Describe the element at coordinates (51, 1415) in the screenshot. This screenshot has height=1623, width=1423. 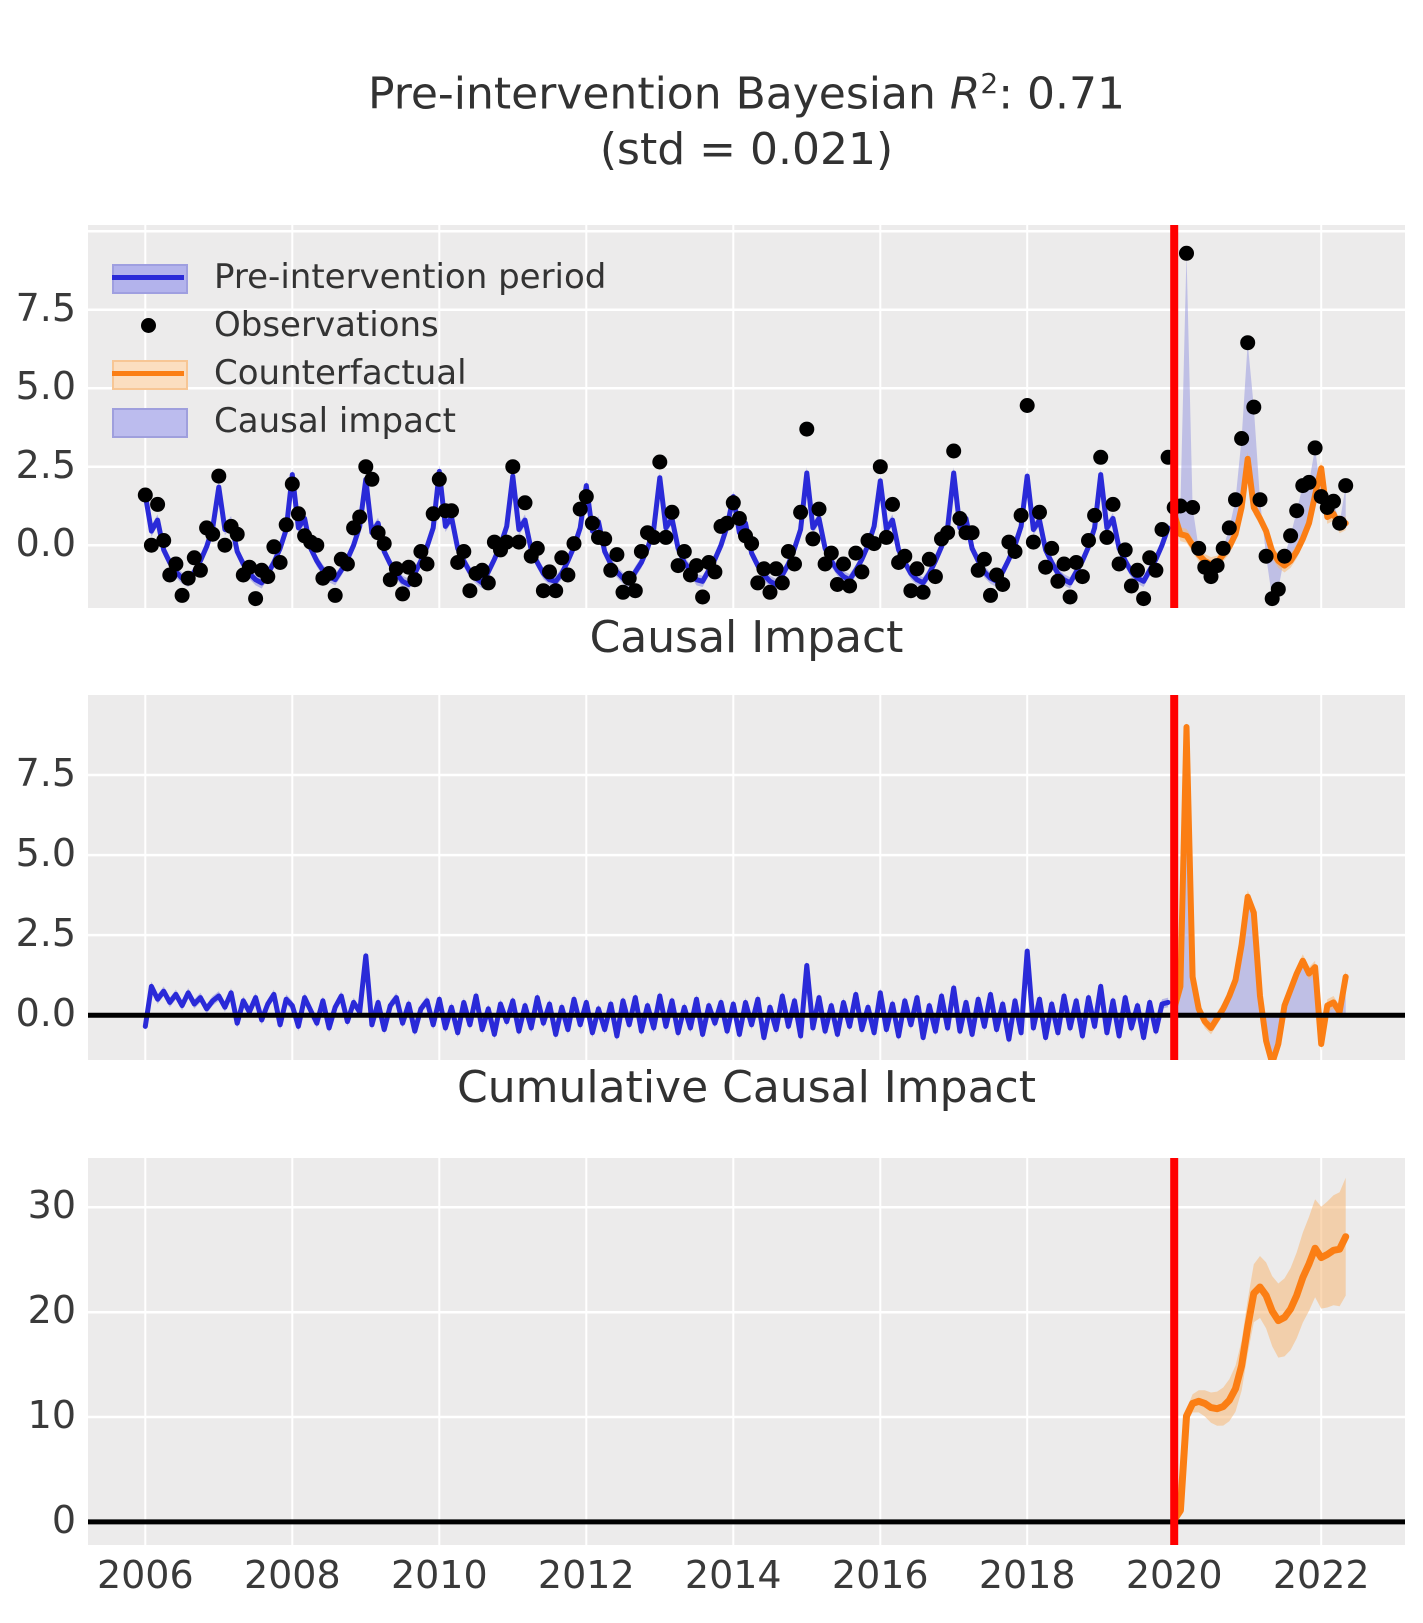
I see `y-tick-label: 10` at that location.